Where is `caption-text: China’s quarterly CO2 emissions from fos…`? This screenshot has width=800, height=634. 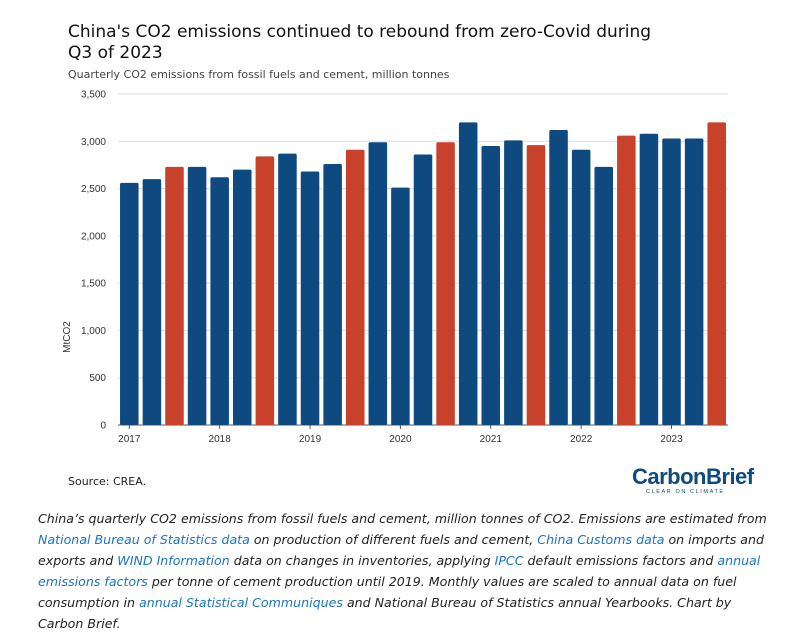 caption-text: China’s quarterly CO2 emissions from fos… is located at coordinates (402, 518).